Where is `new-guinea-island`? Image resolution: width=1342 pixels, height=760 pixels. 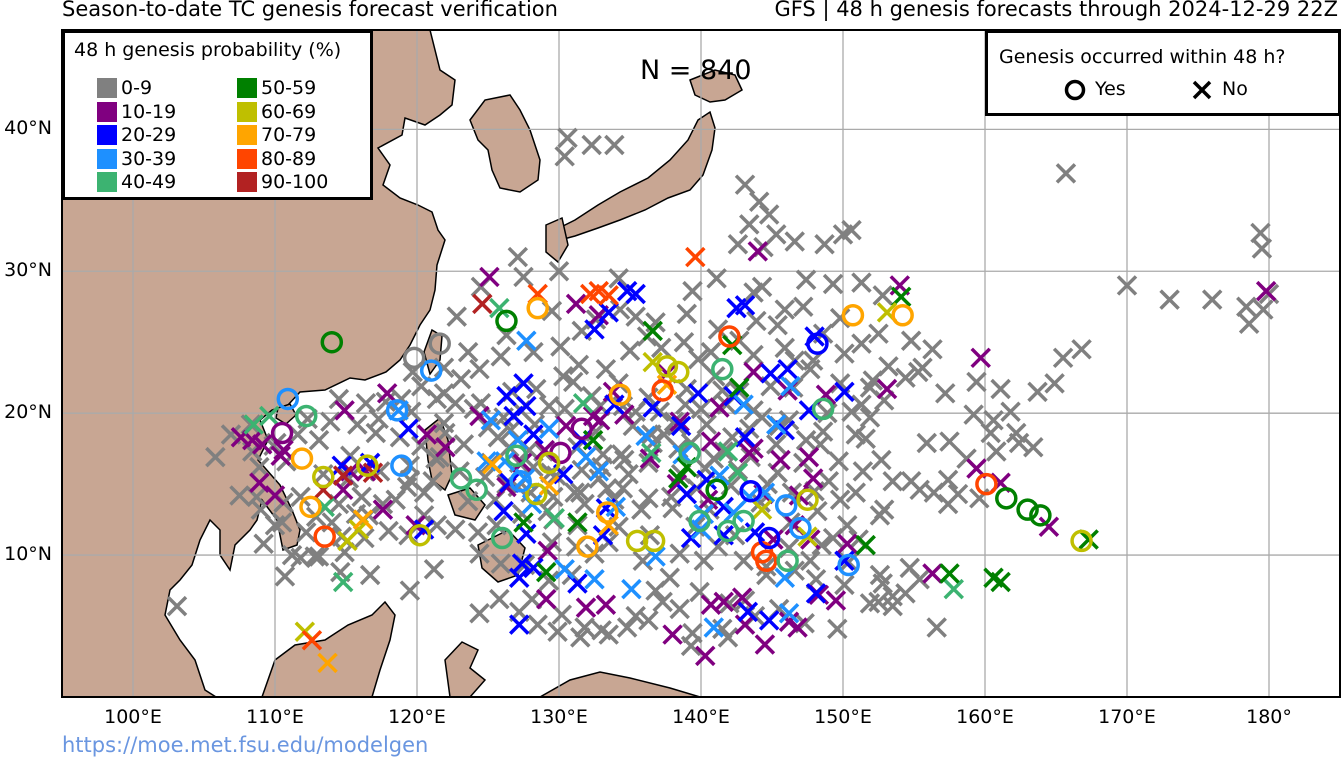 new-guinea-island is located at coordinates (619, 684).